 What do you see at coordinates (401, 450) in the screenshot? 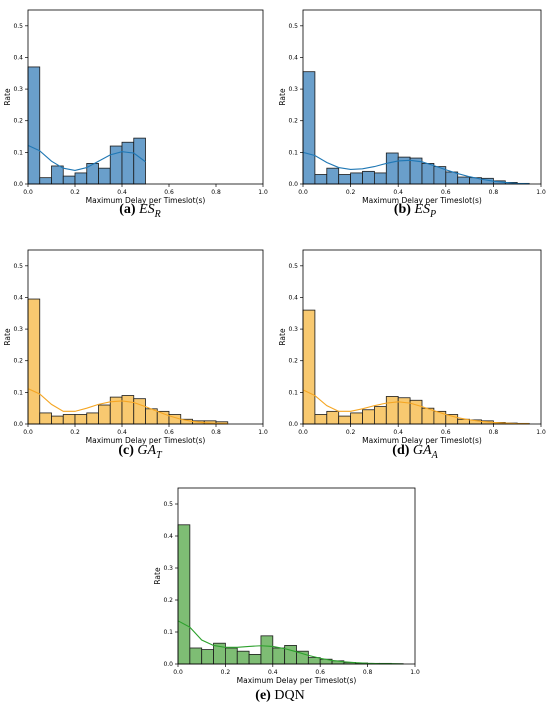
I see `caption-tag-d: (d)` at bounding box center [401, 450].